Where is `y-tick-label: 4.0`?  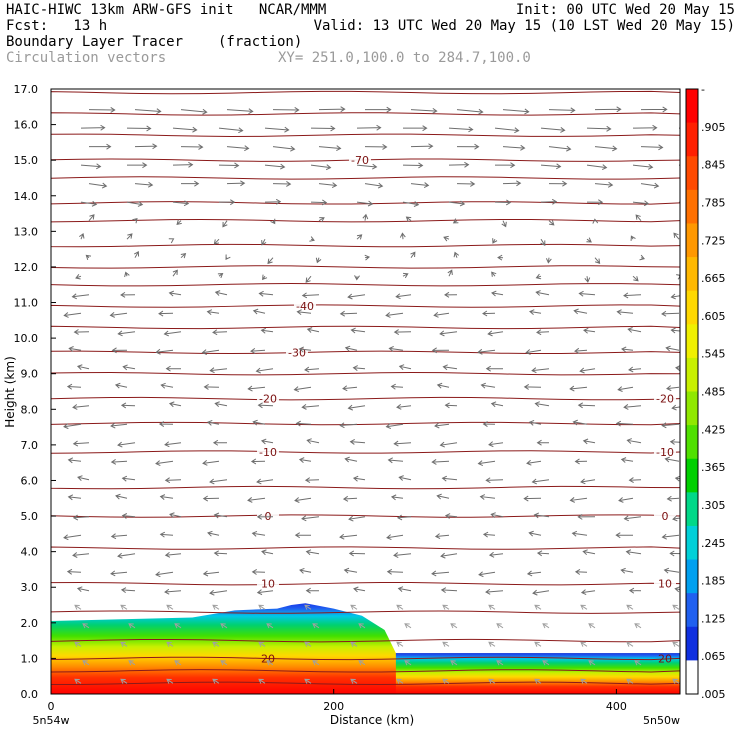
y-tick-label: 4.0 is located at coordinates (30, 552).